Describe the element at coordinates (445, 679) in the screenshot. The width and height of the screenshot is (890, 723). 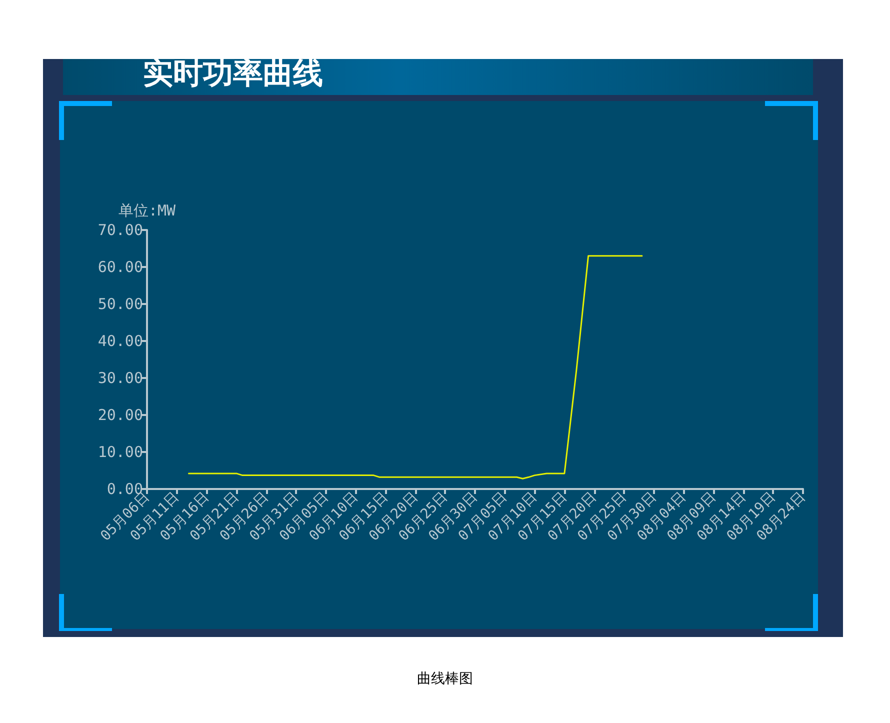
I see `text: 曲线棒图` at that location.